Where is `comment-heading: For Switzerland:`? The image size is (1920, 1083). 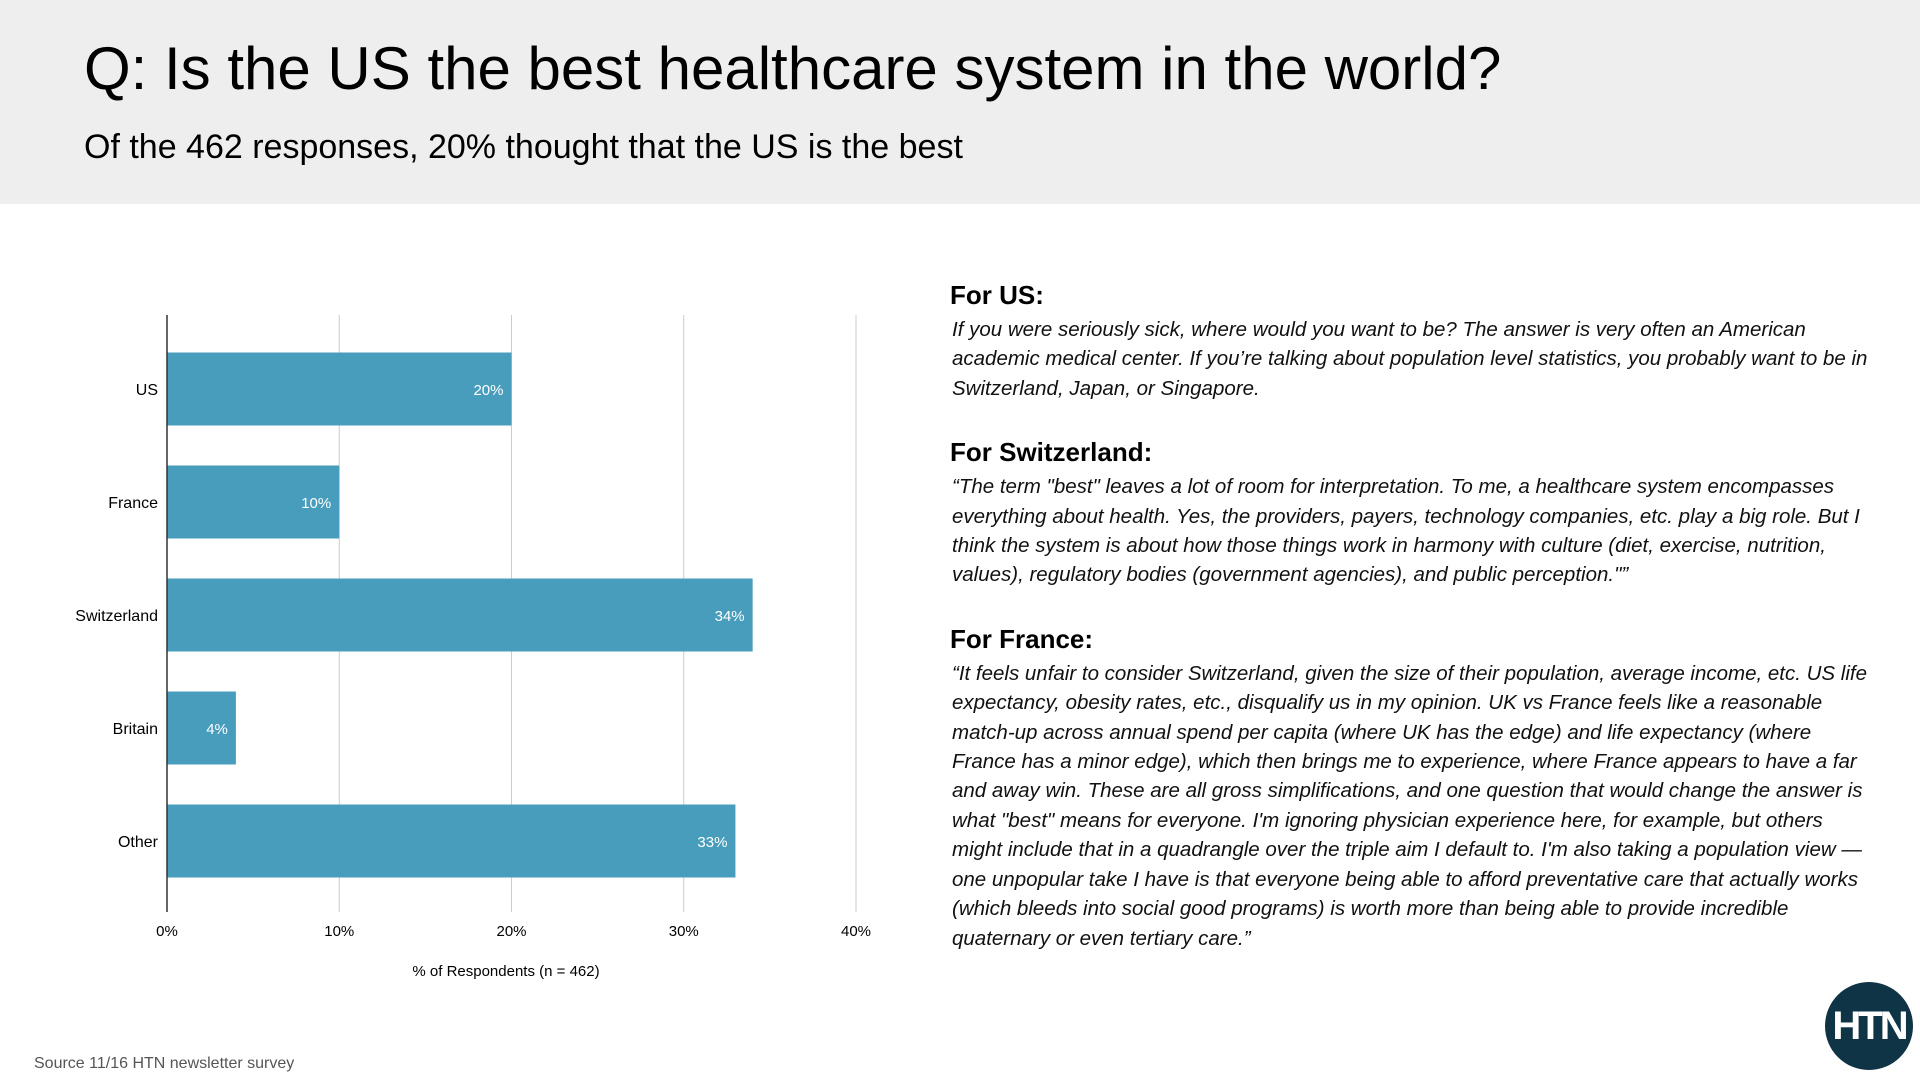
comment-heading: For Switzerland: is located at coordinates (1051, 452).